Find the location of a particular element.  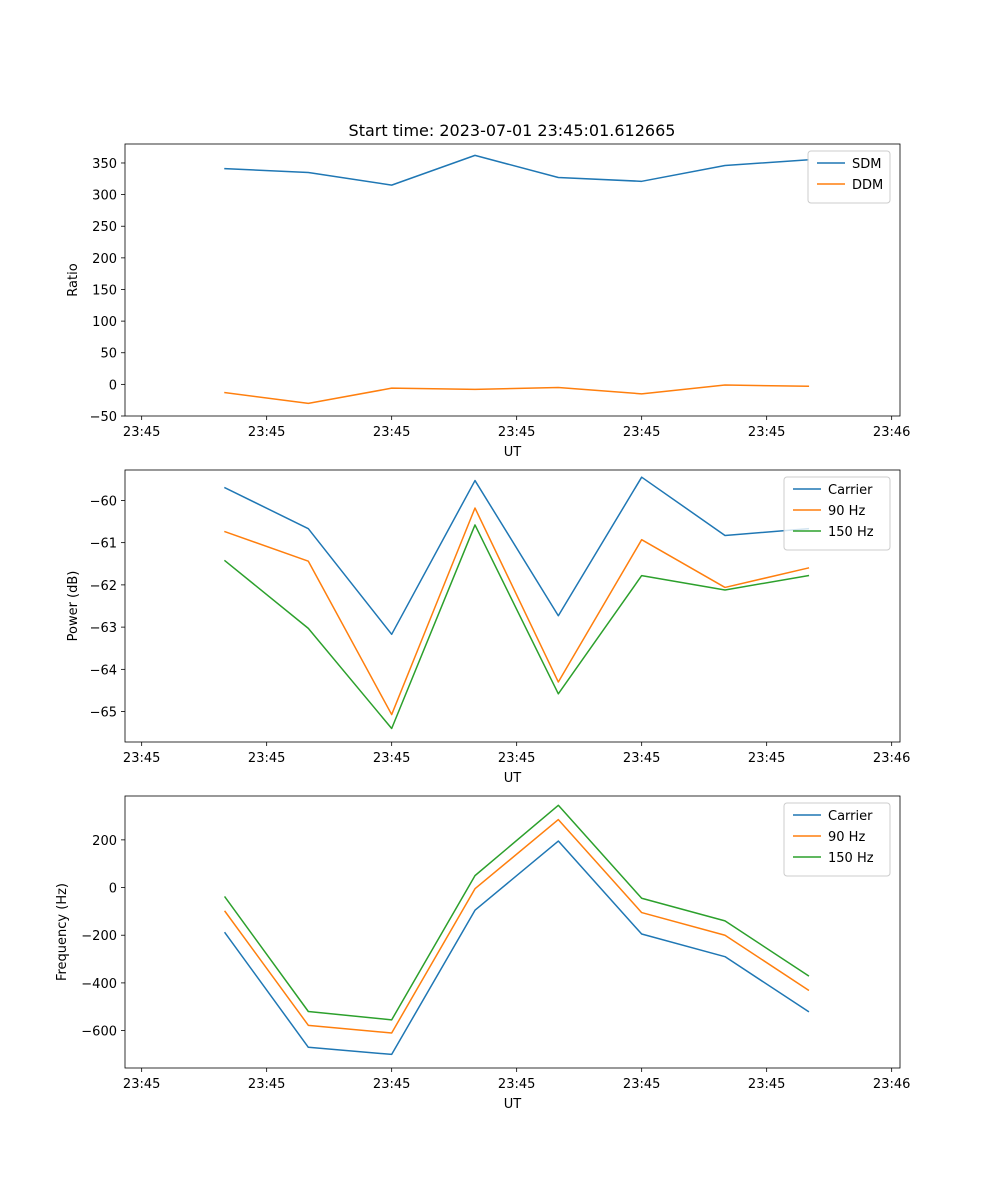

frequency-series-carrier-line is located at coordinates (516, 948).